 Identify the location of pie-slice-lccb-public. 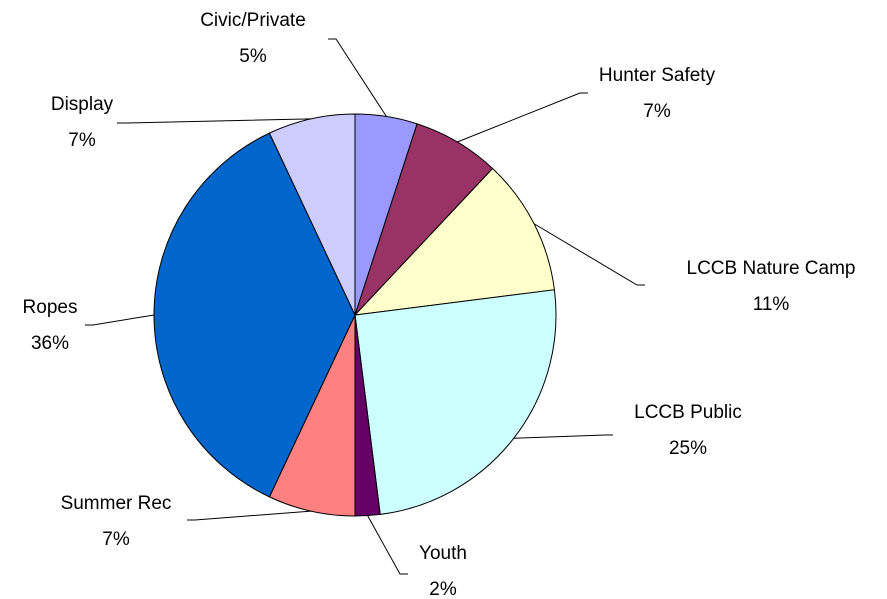
(455, 402).